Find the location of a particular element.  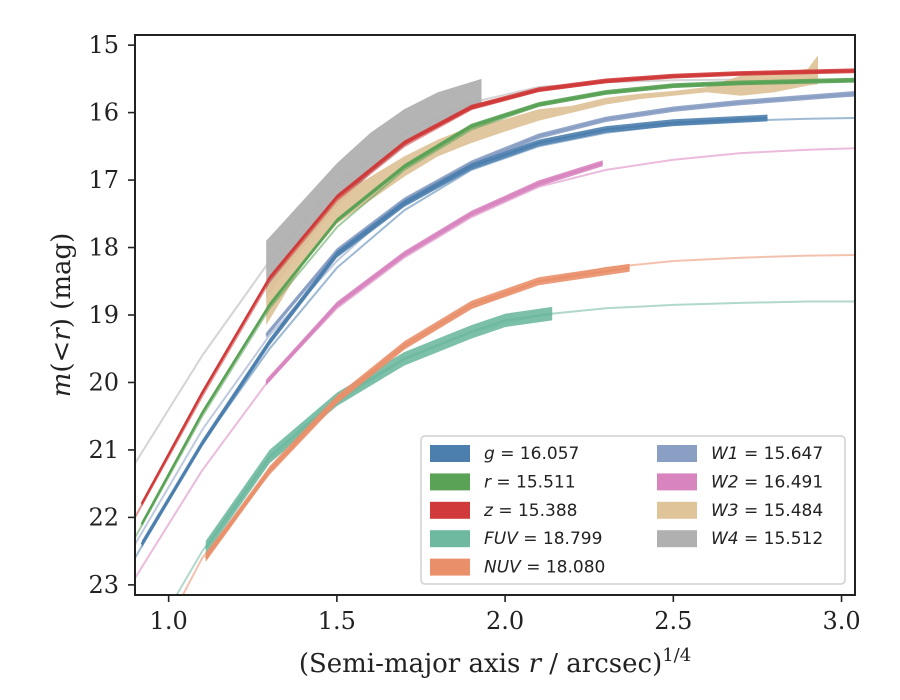

legend-item-nuv: NUV = 18.080 is located at coordinates (517, 568).